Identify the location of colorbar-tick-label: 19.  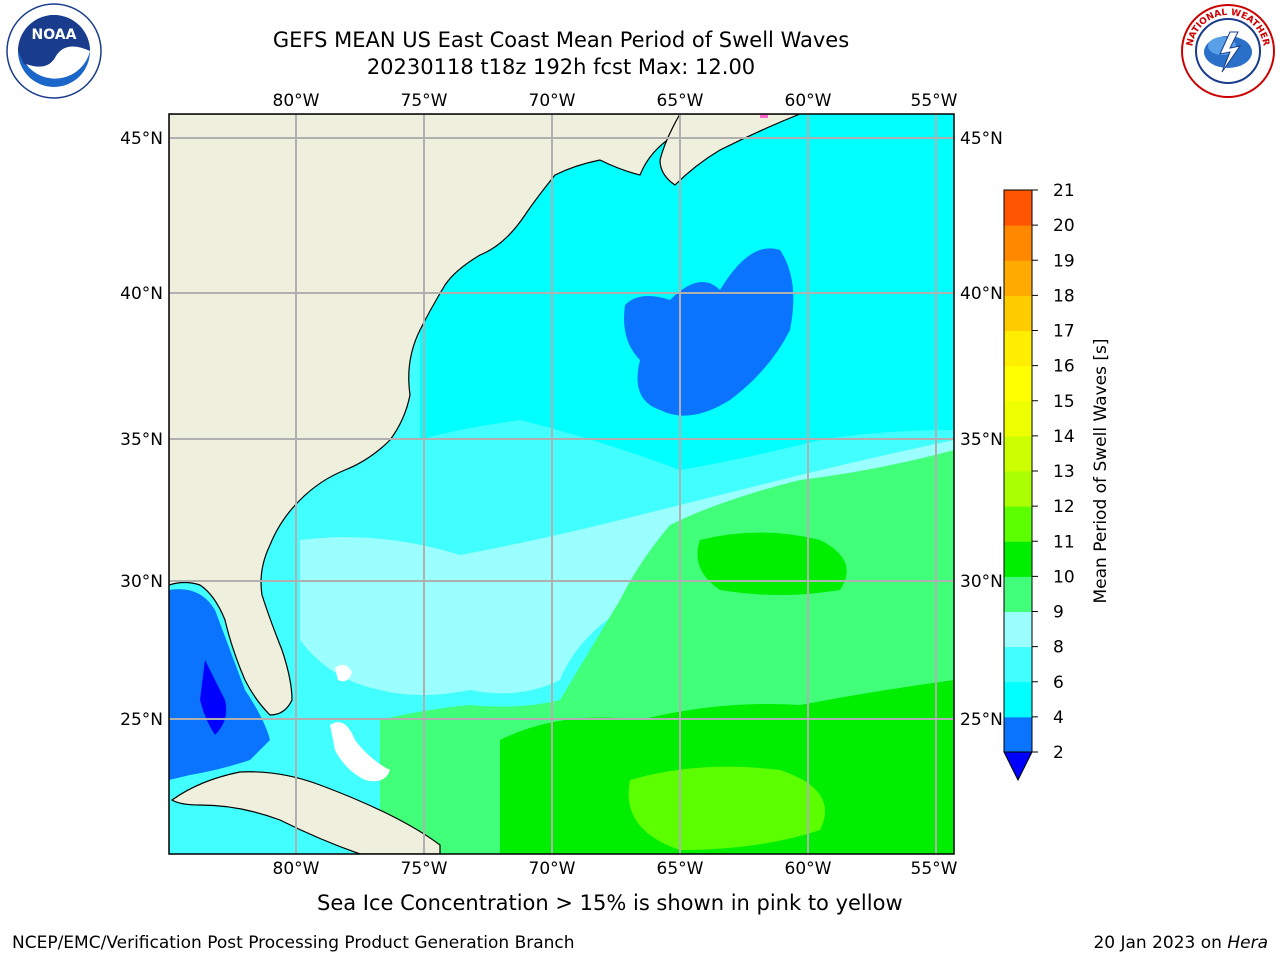
(1064, 261).